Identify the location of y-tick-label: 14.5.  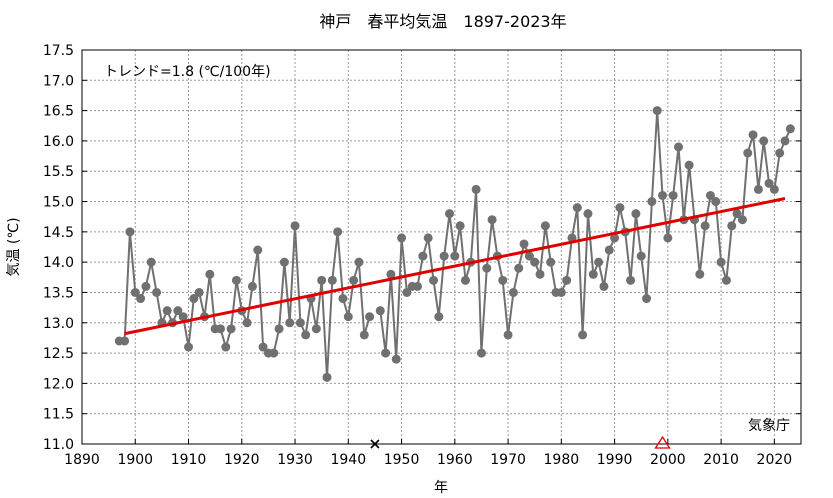
(58, 233).